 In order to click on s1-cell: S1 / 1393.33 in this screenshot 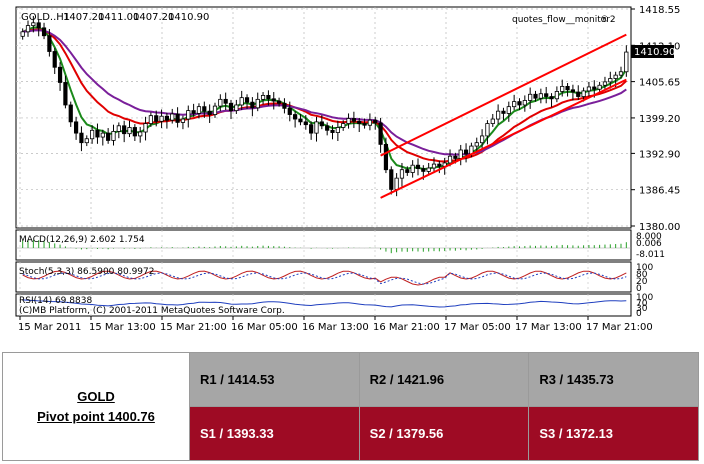, I will do `click(274, 433)`.